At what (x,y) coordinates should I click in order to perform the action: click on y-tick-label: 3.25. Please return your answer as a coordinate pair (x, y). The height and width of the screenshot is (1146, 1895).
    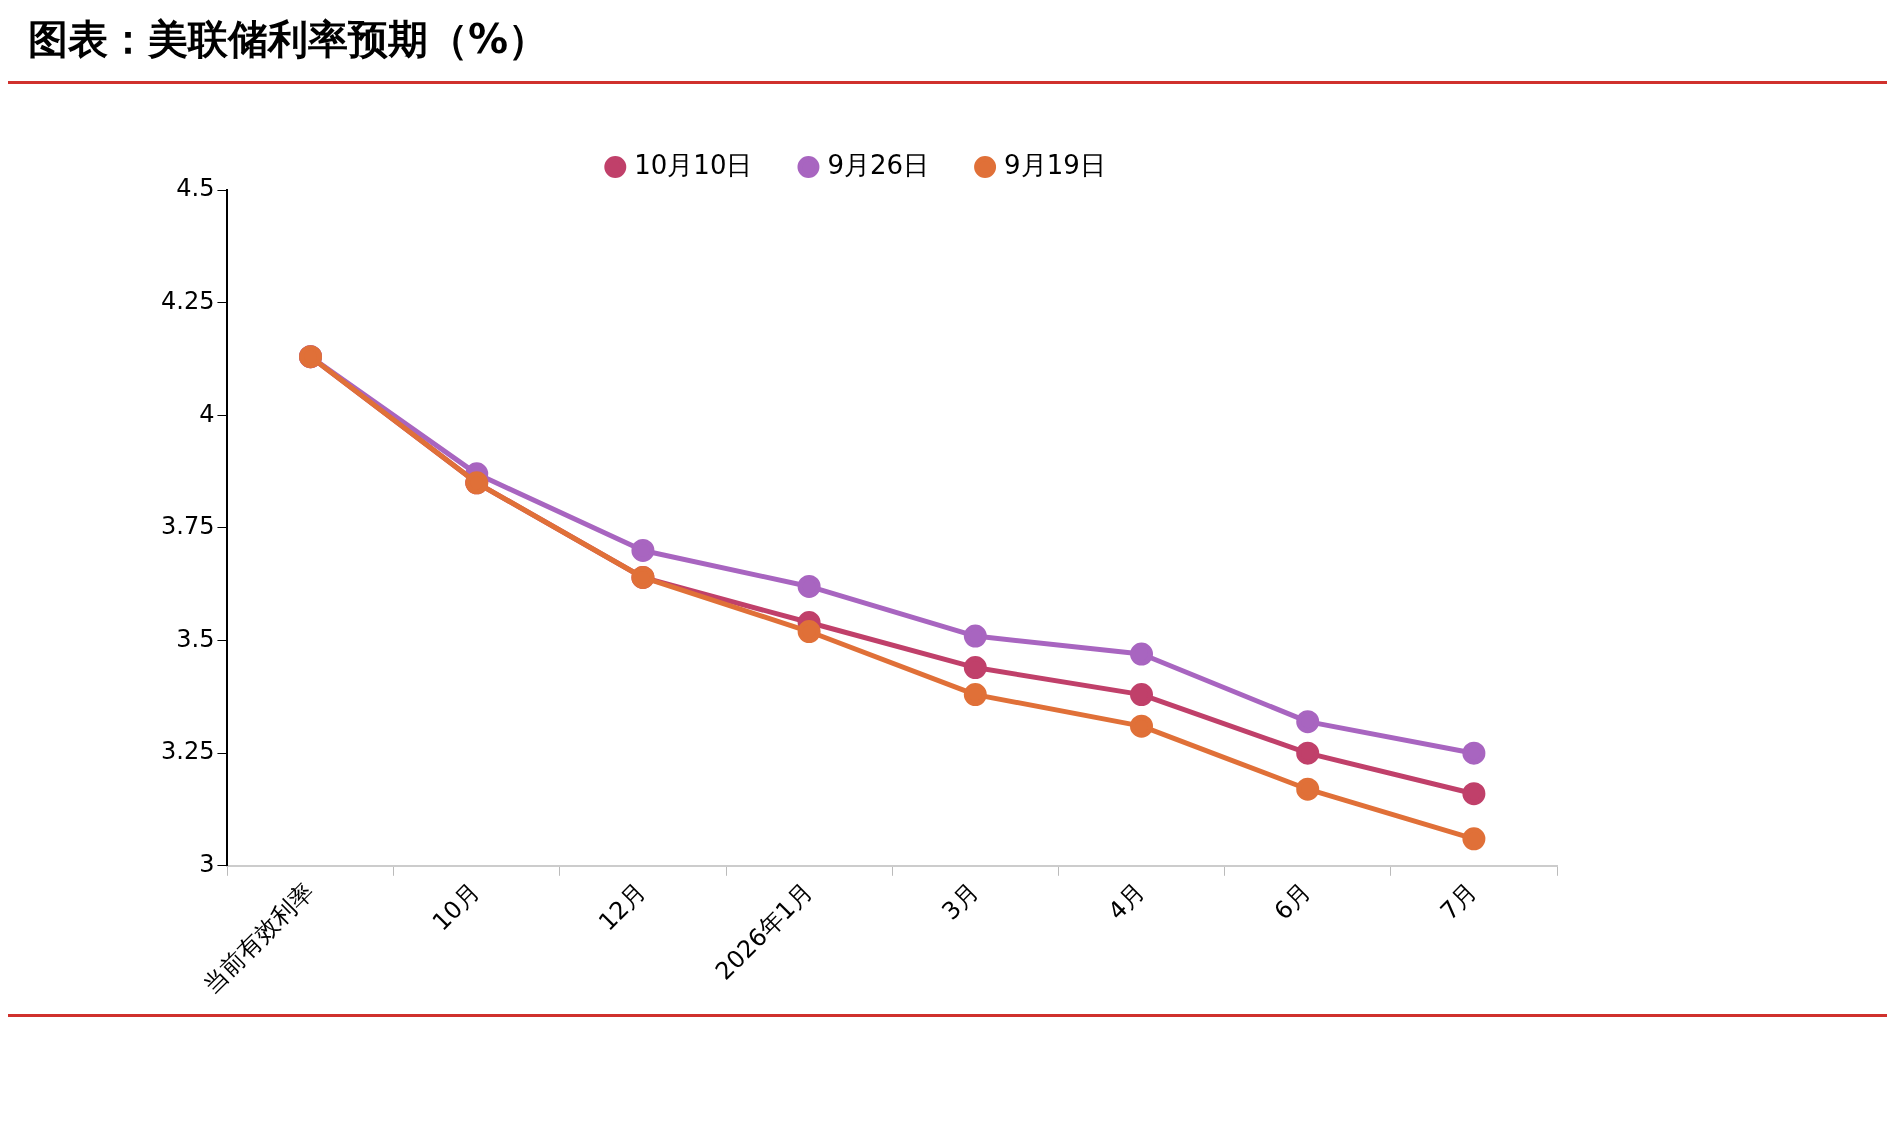
    Looking at the image, I should click on (188, 751).